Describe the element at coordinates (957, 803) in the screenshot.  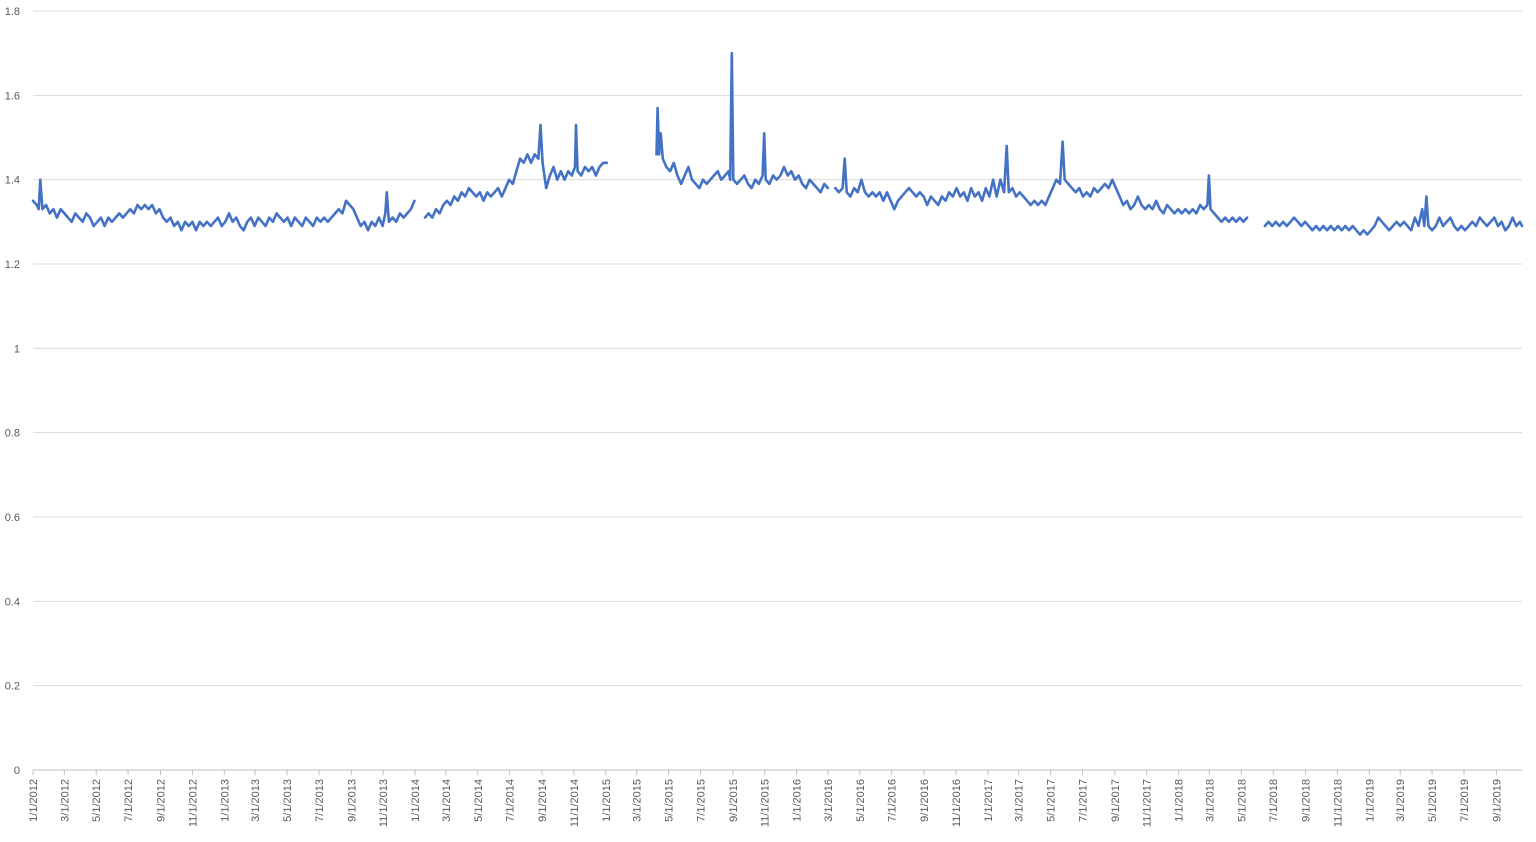
I see `x-tick-label: 11/1/2016` at that location.